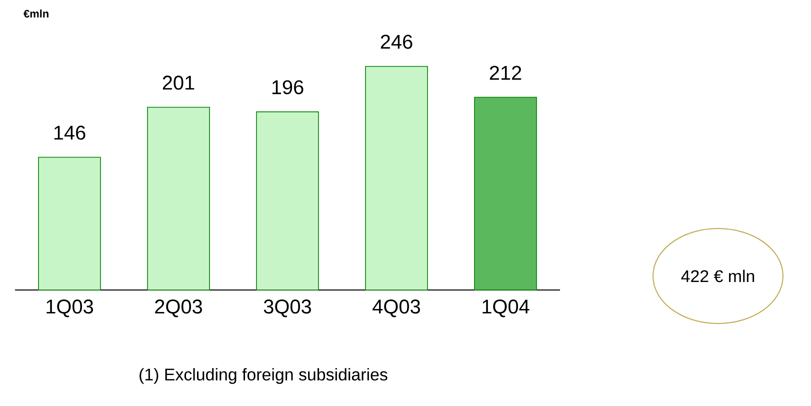  I want to click on x-tick-label: 3Q03, so click(287, 309).